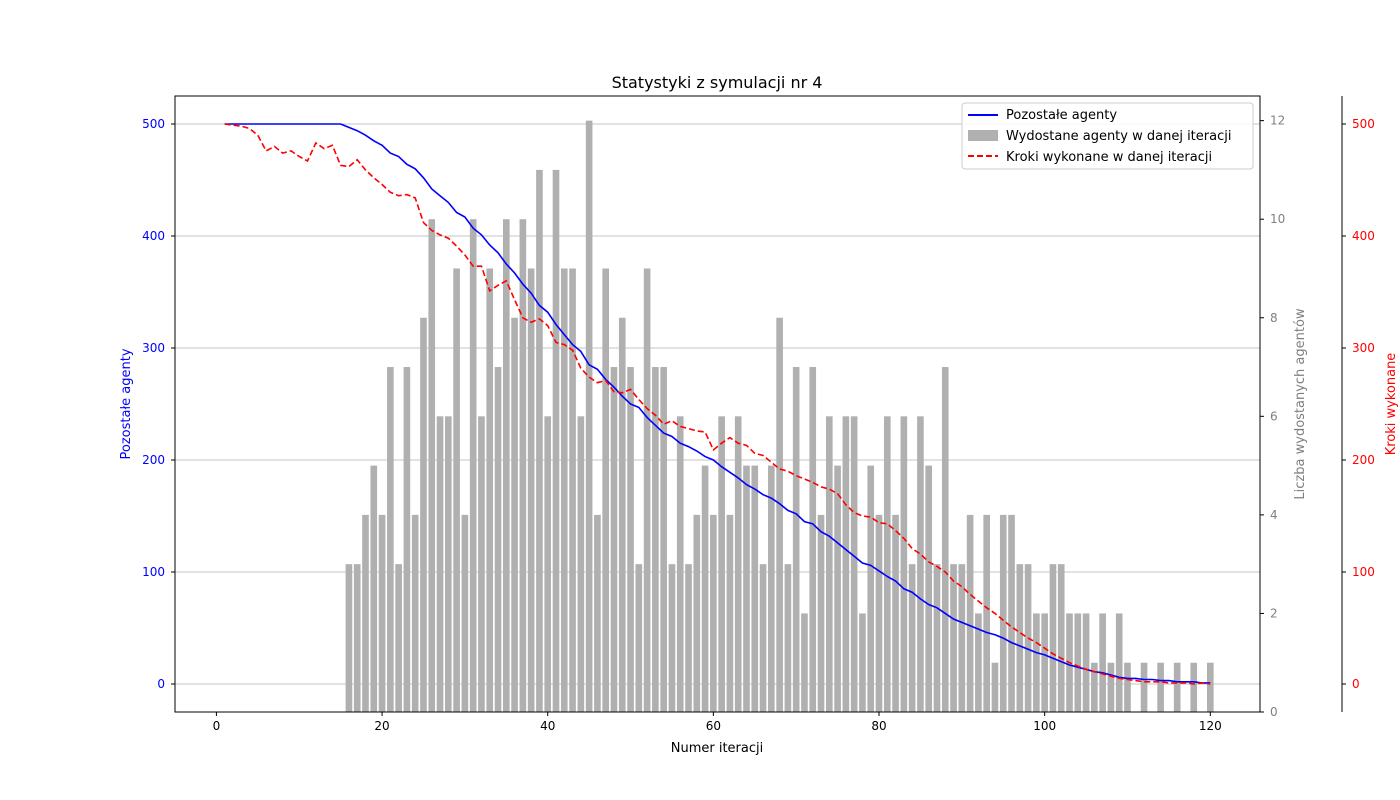 The height and width of the screenshot is (800, 1400). Describe the element at coordinates (1274, 318) in the screenshot. I see `y-right1-tick-label: 8` at that location.